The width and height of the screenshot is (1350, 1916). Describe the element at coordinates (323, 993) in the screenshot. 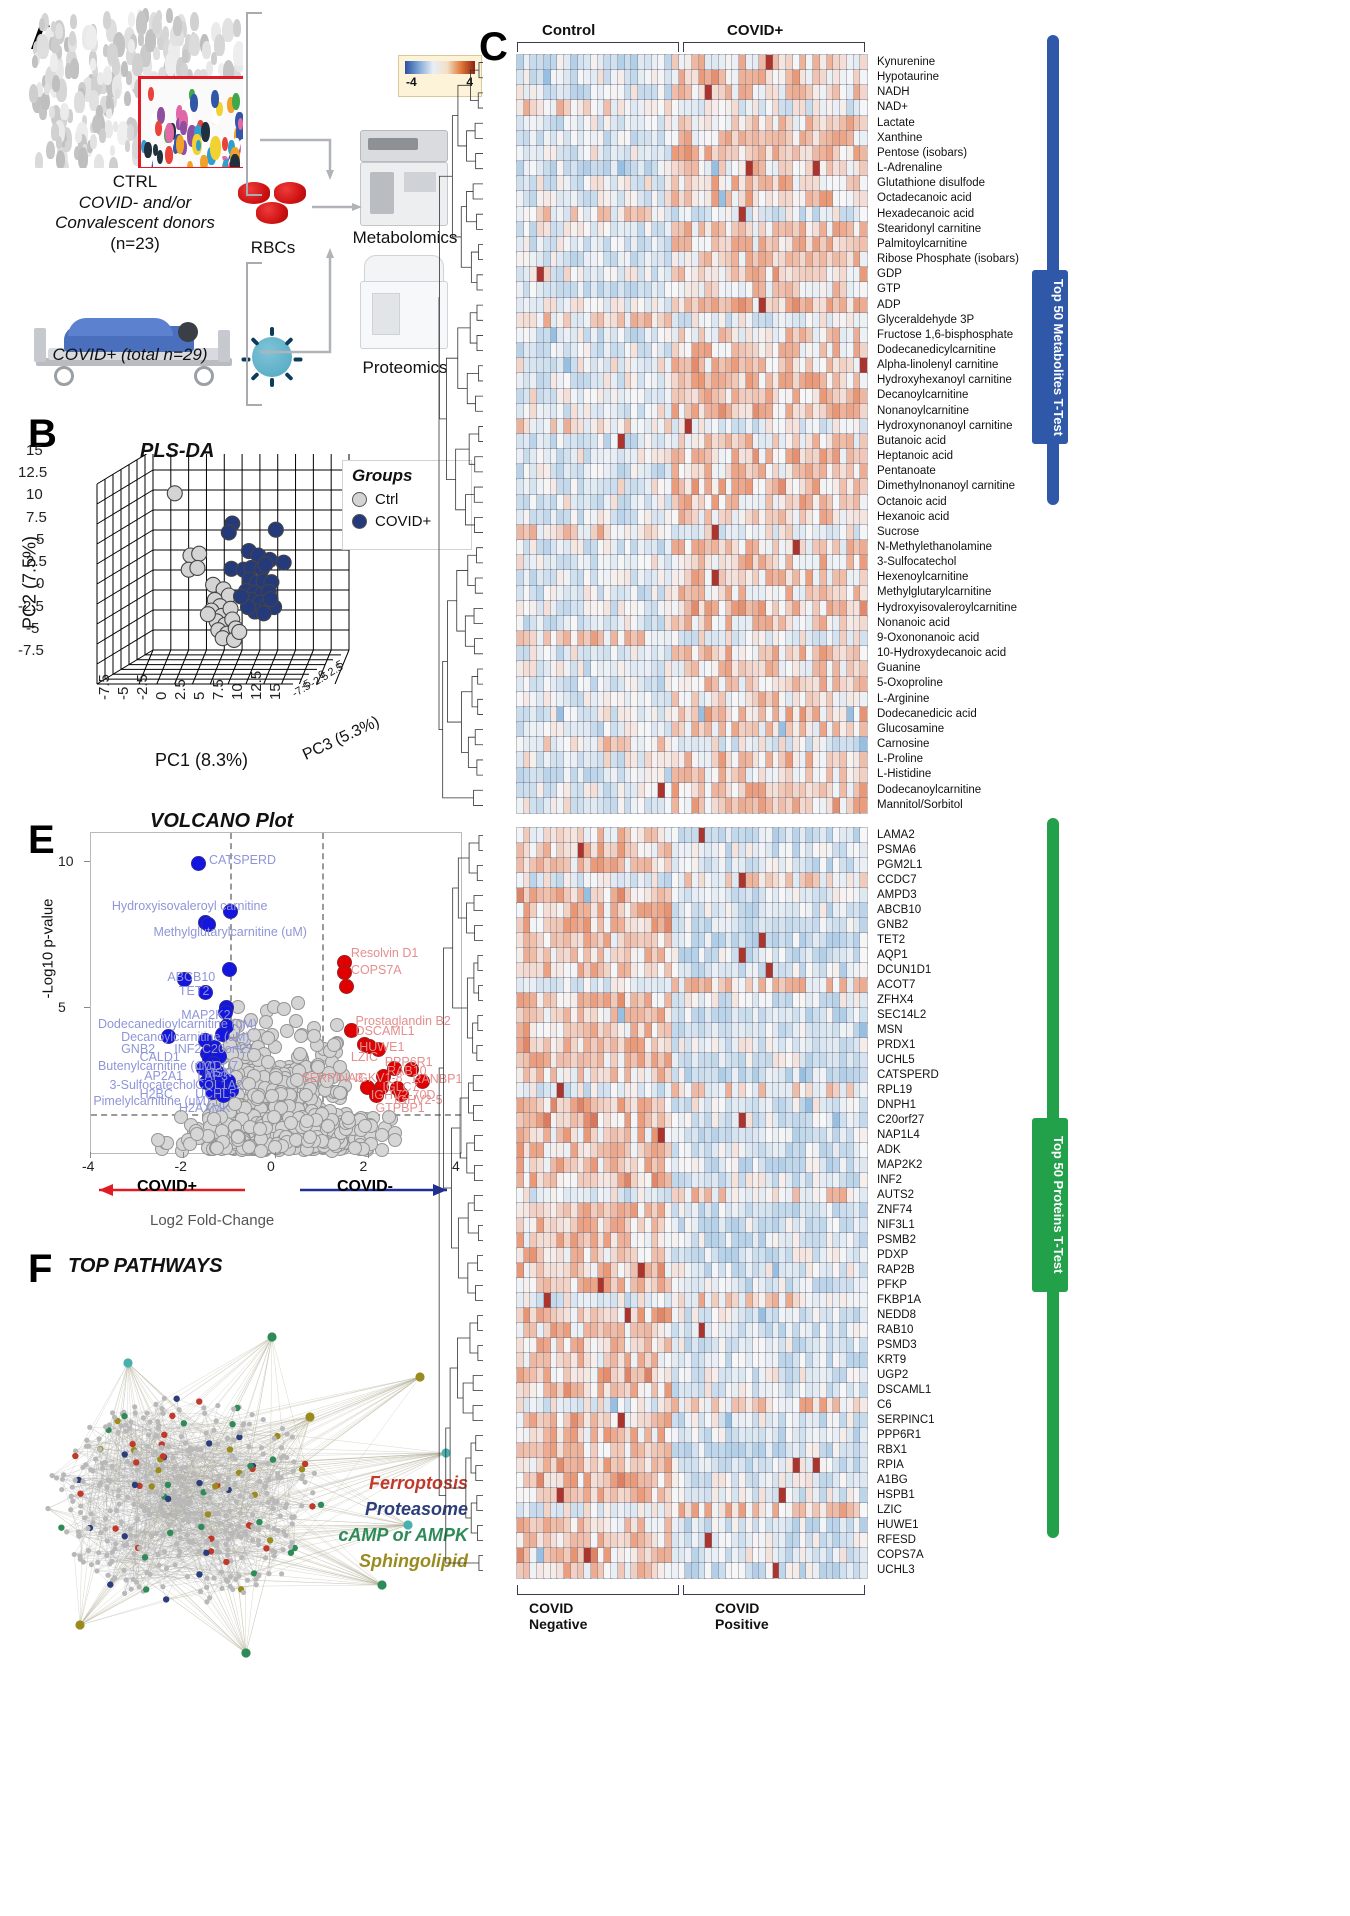

I see `volcano-threshold-line` at that location.